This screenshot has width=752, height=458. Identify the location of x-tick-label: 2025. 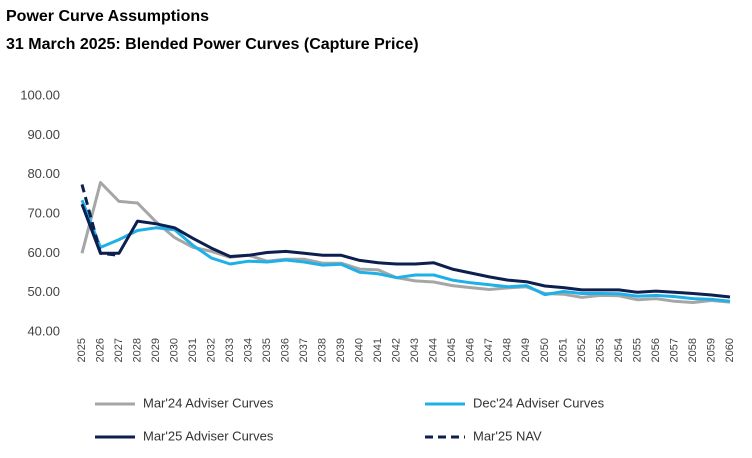
(82, 350).